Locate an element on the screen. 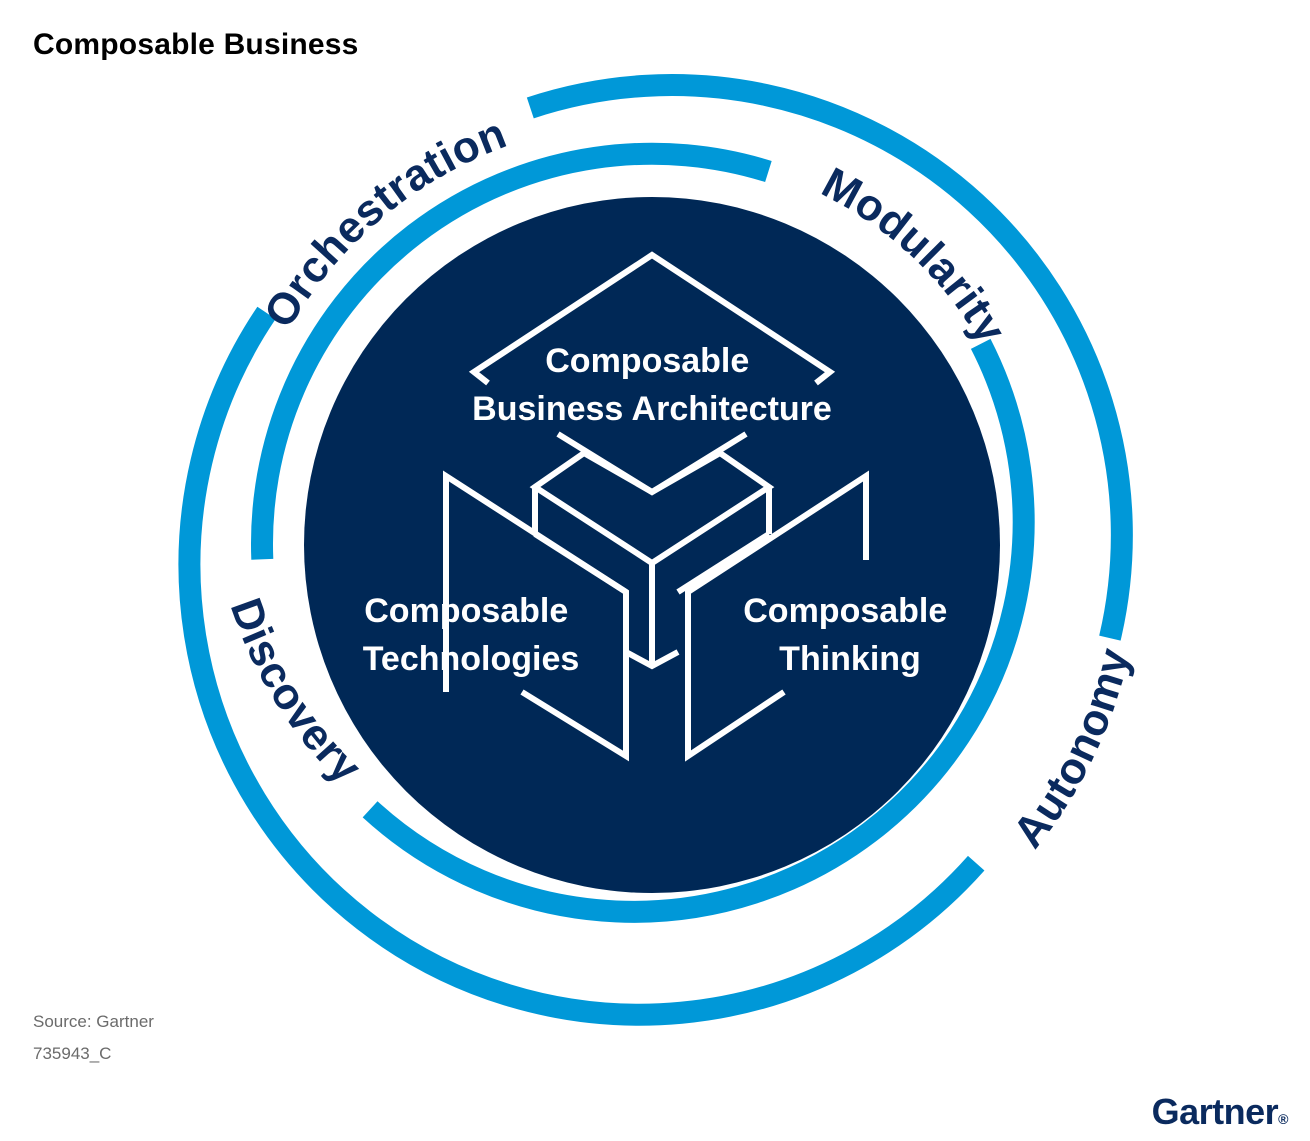 The height and width of the screenshot is (1141, 1310). cube-left-block is located at coordinates (536, 616).